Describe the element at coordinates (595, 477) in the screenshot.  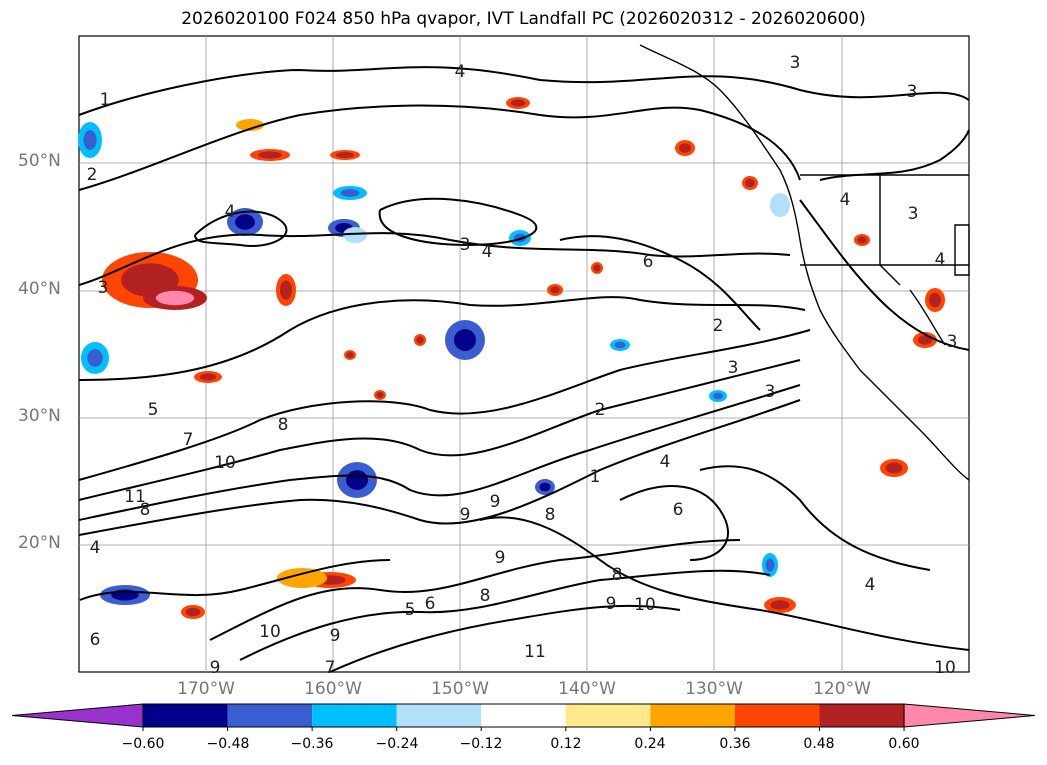
I see `contour-label: 1` at that location.